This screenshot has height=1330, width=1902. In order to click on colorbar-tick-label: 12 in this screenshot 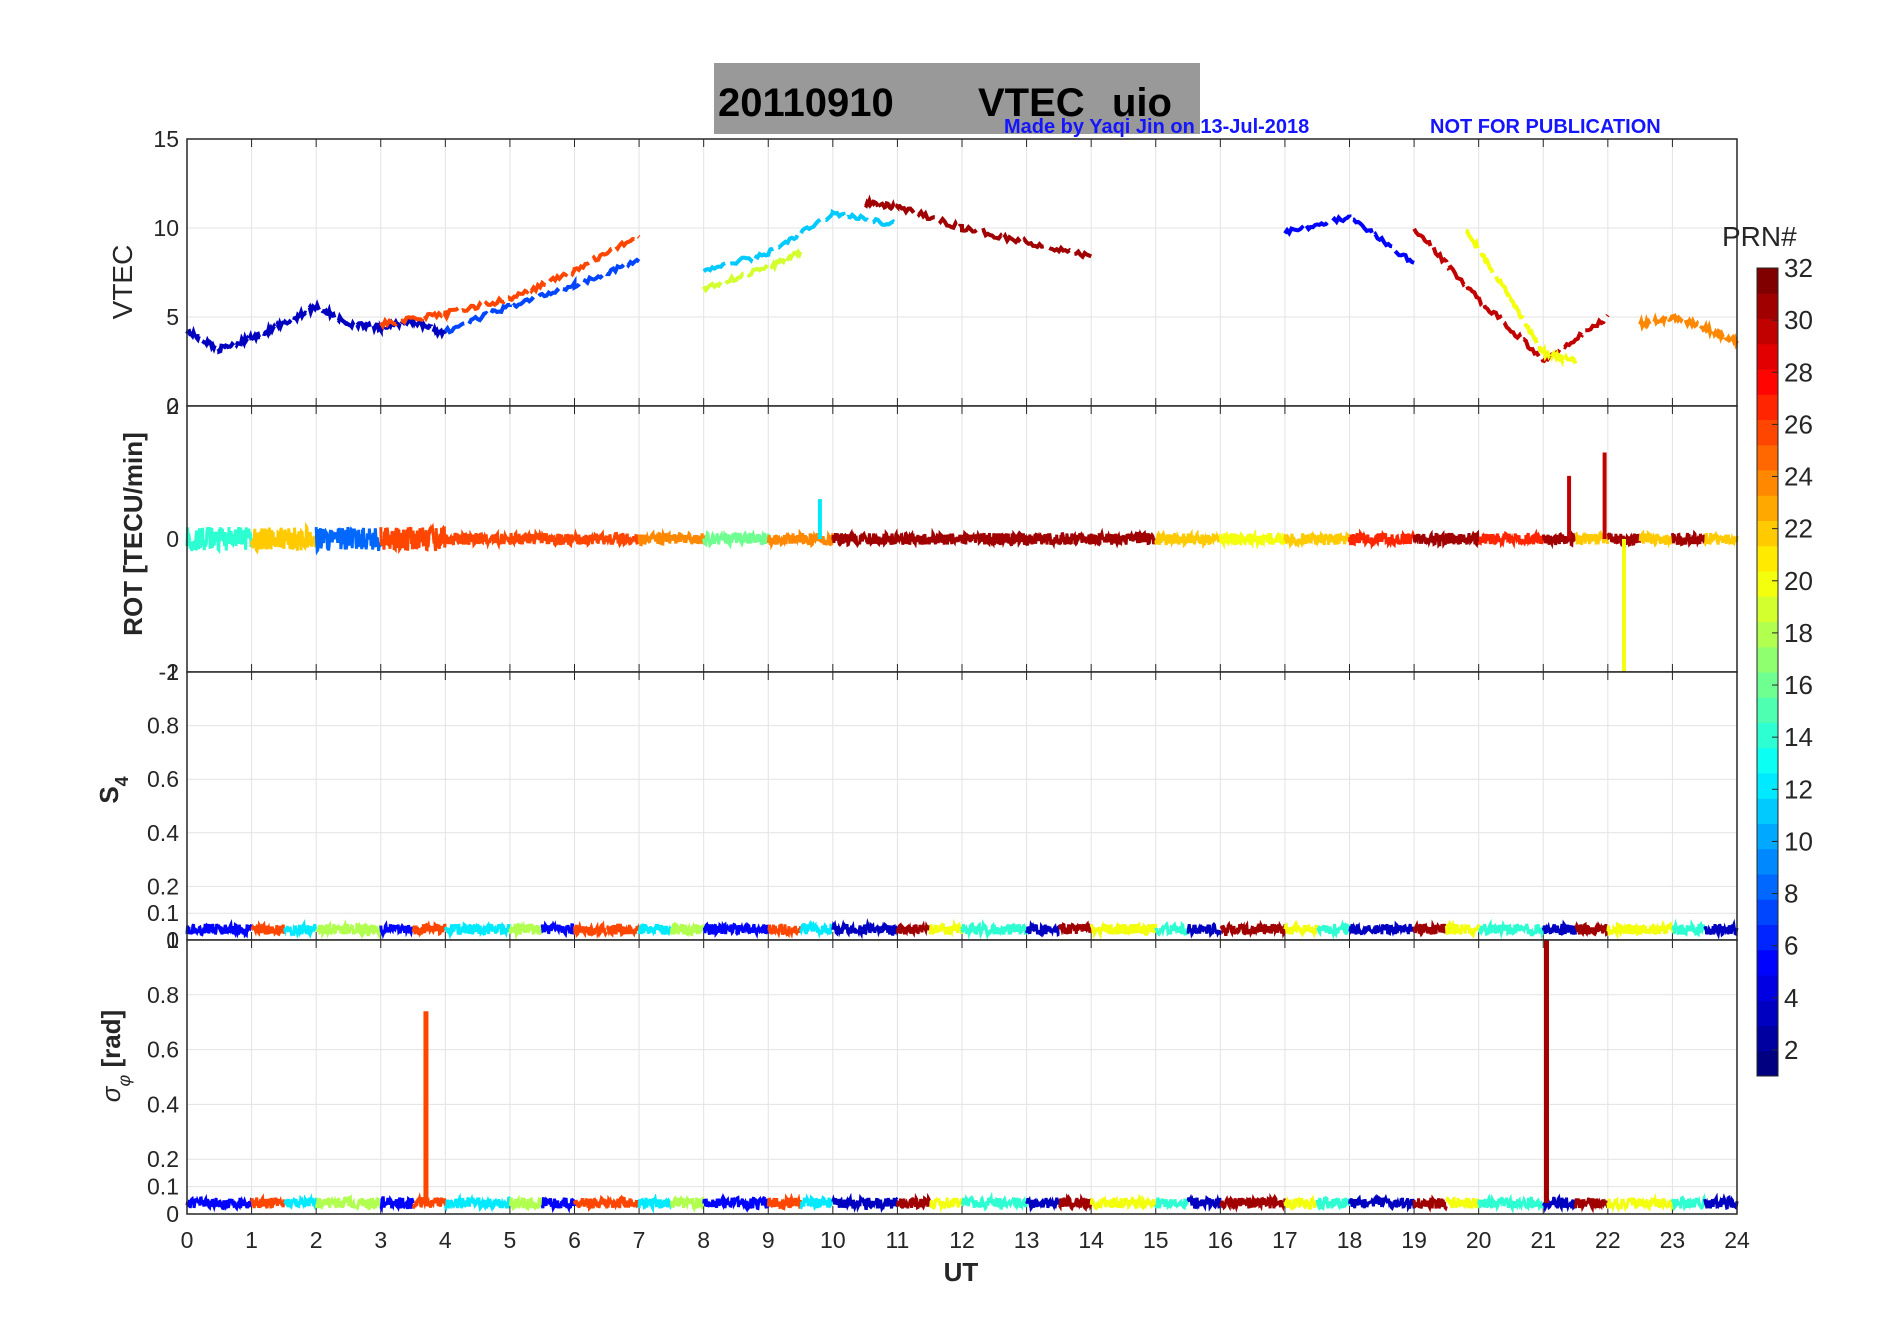, I will do `click(1798, 789)`.